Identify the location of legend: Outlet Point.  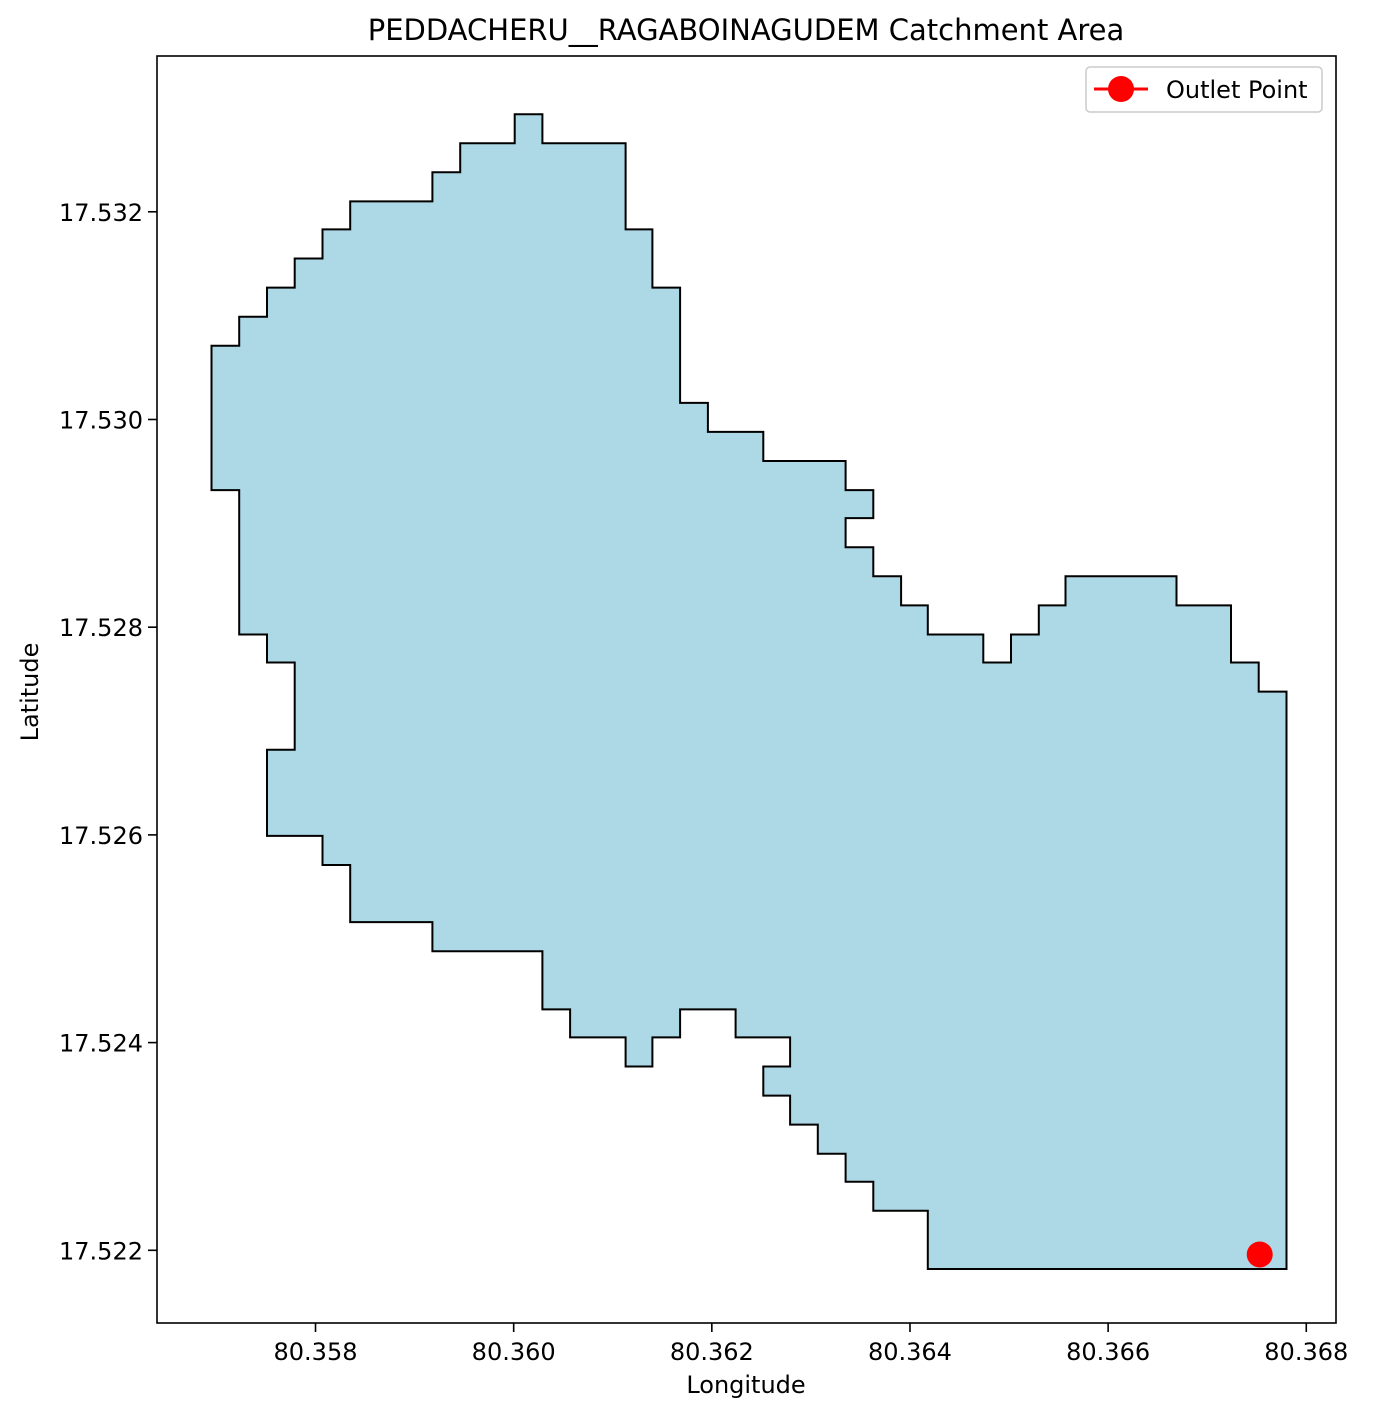
(1204, 89).